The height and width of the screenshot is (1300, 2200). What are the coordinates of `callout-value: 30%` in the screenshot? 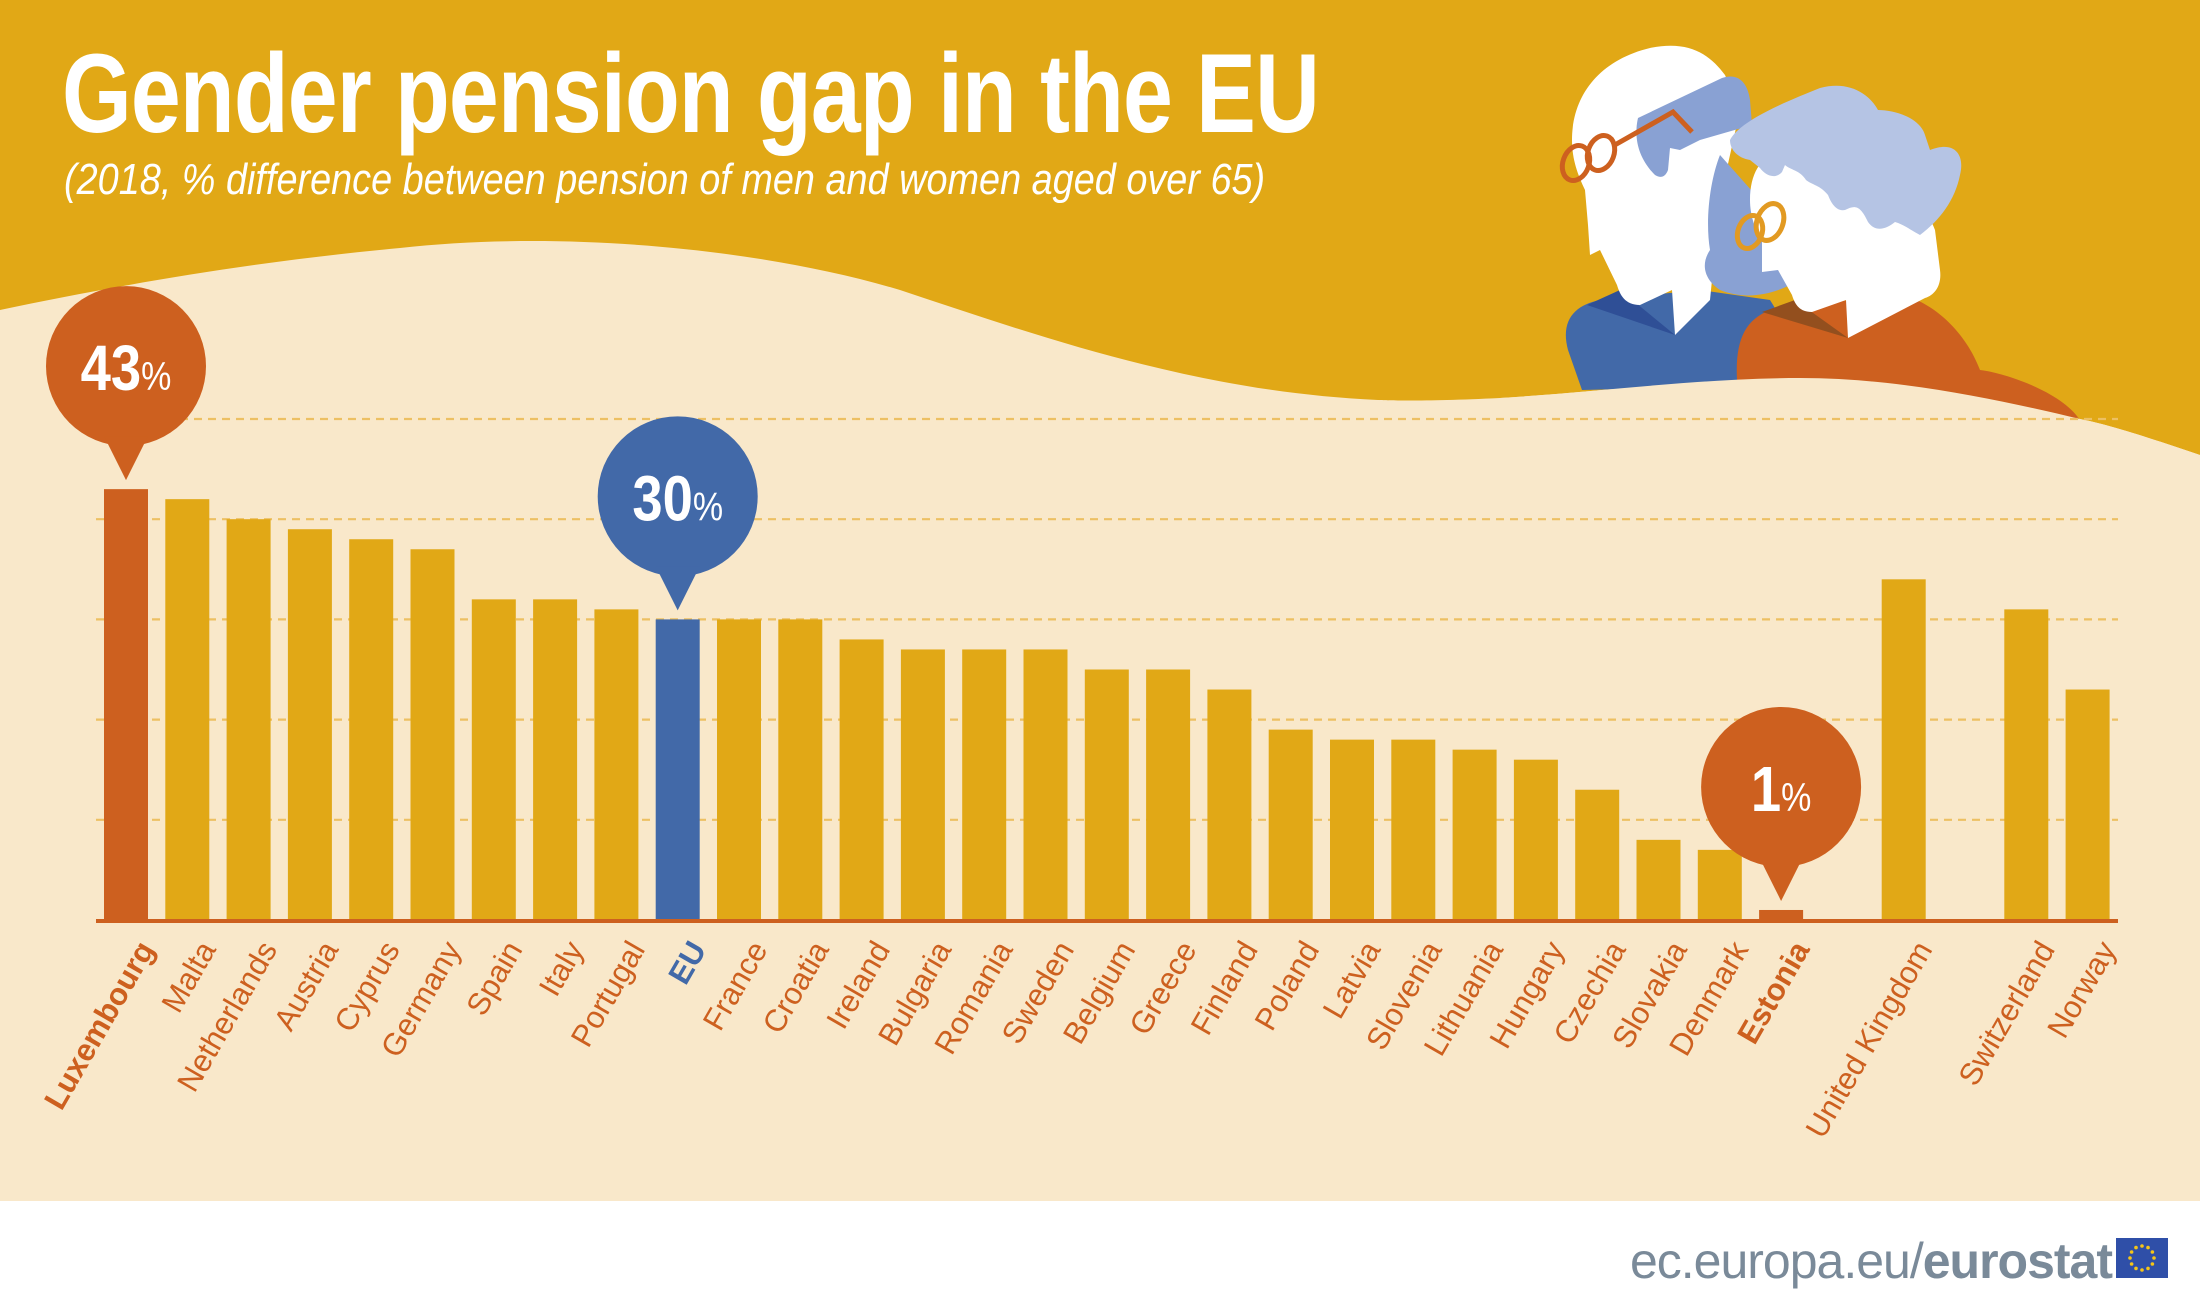 It's located at (677, 498).